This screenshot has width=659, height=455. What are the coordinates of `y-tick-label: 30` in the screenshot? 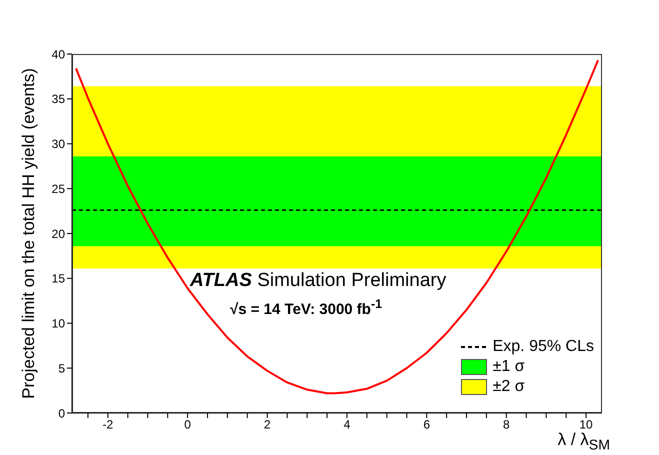 It's located at (59, 144).